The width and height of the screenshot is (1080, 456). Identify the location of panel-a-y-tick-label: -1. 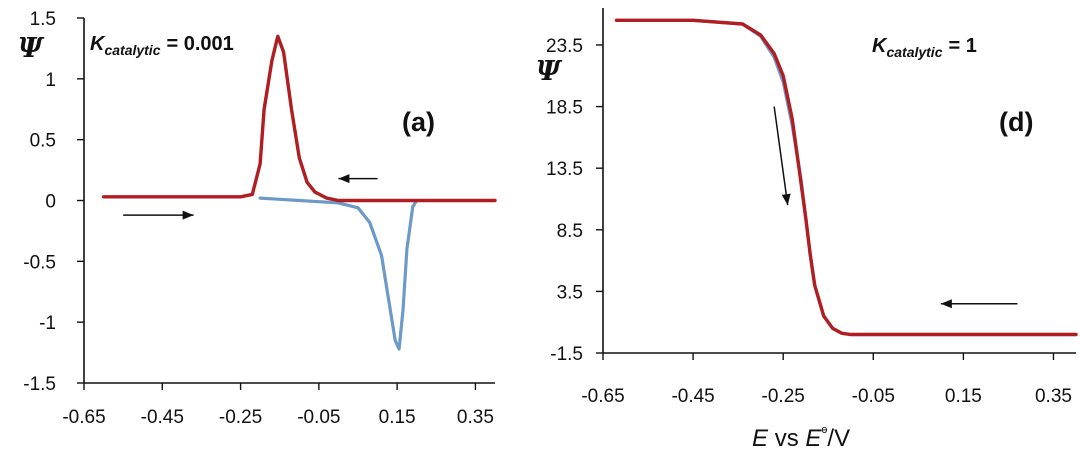
(47, 323).